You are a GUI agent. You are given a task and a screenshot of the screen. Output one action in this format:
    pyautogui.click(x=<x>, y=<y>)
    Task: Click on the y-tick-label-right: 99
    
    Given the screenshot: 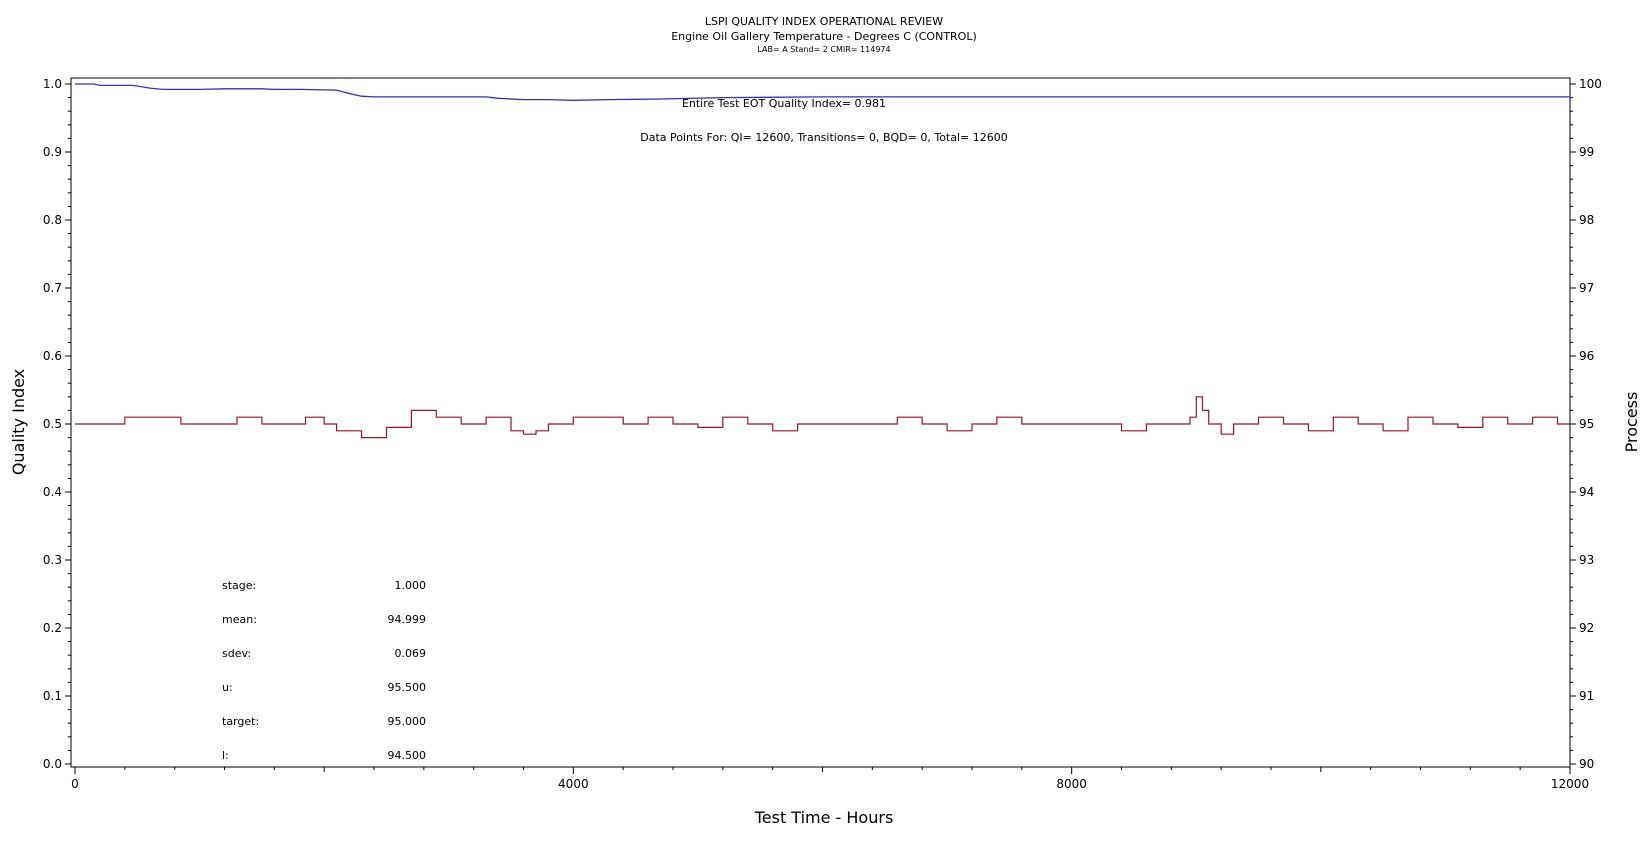 What is the action you would take?
    pyautogui.click(x=1586, y=152)
    